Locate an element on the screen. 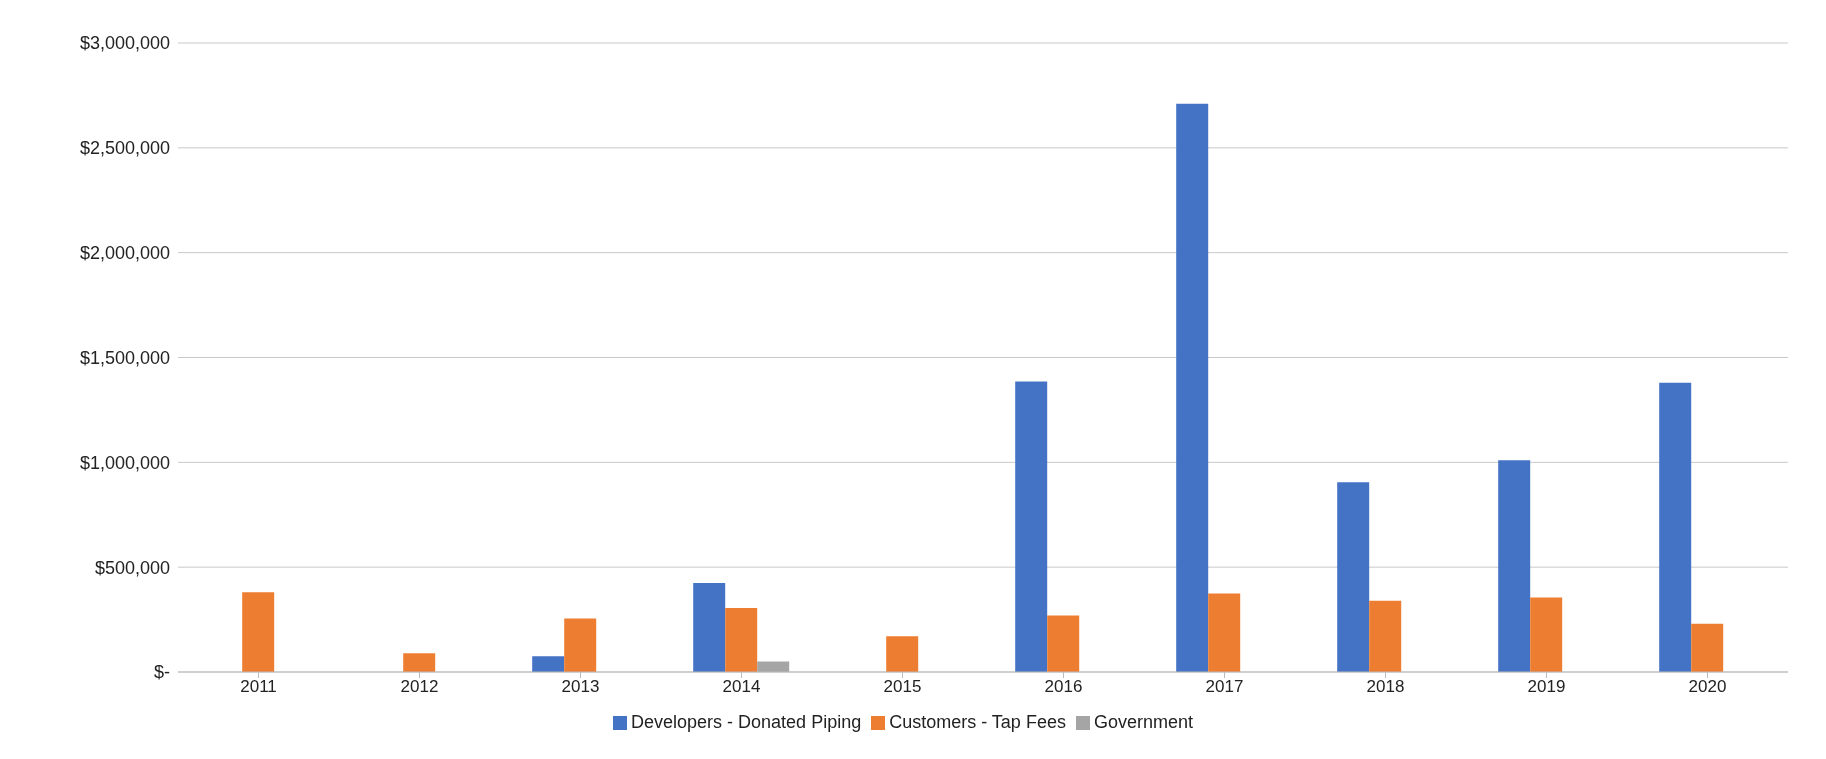  y-tick-label: $- is located at coordinates (161, 672).